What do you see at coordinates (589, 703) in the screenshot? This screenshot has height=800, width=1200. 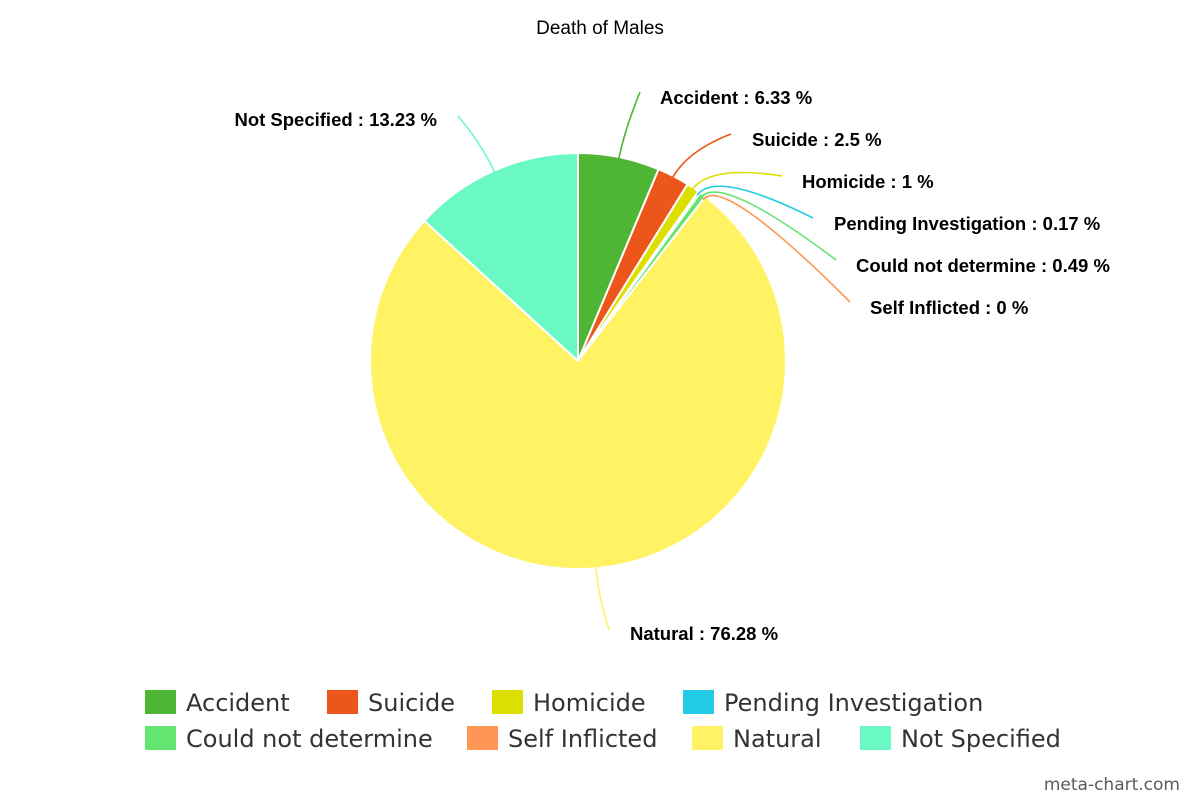 I see `legend-label: Homicide` at bounding box center [589, 703].